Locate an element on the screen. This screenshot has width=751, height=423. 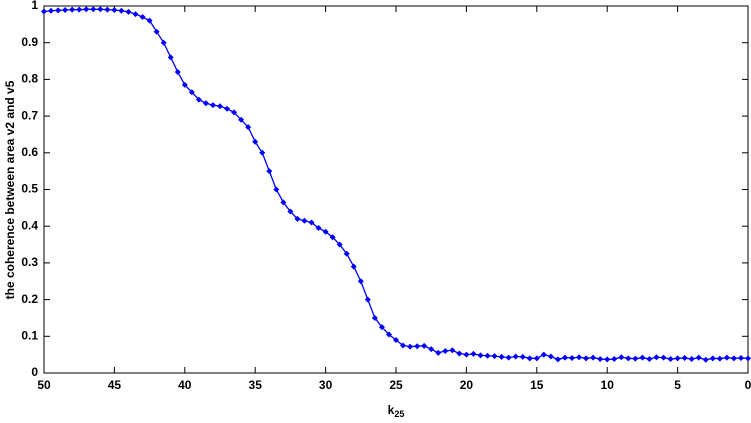
x-tick-label: 15 is located at coordinates (537, 385).